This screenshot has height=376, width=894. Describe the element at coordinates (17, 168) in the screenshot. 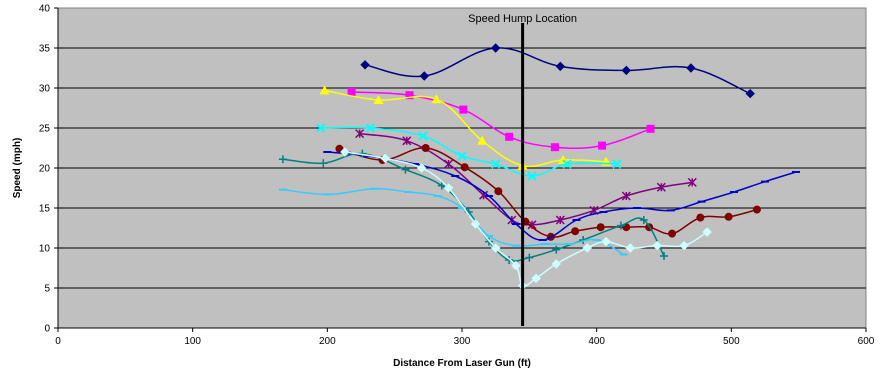

I see `y-axis-title: Speed (mph)` at that location.